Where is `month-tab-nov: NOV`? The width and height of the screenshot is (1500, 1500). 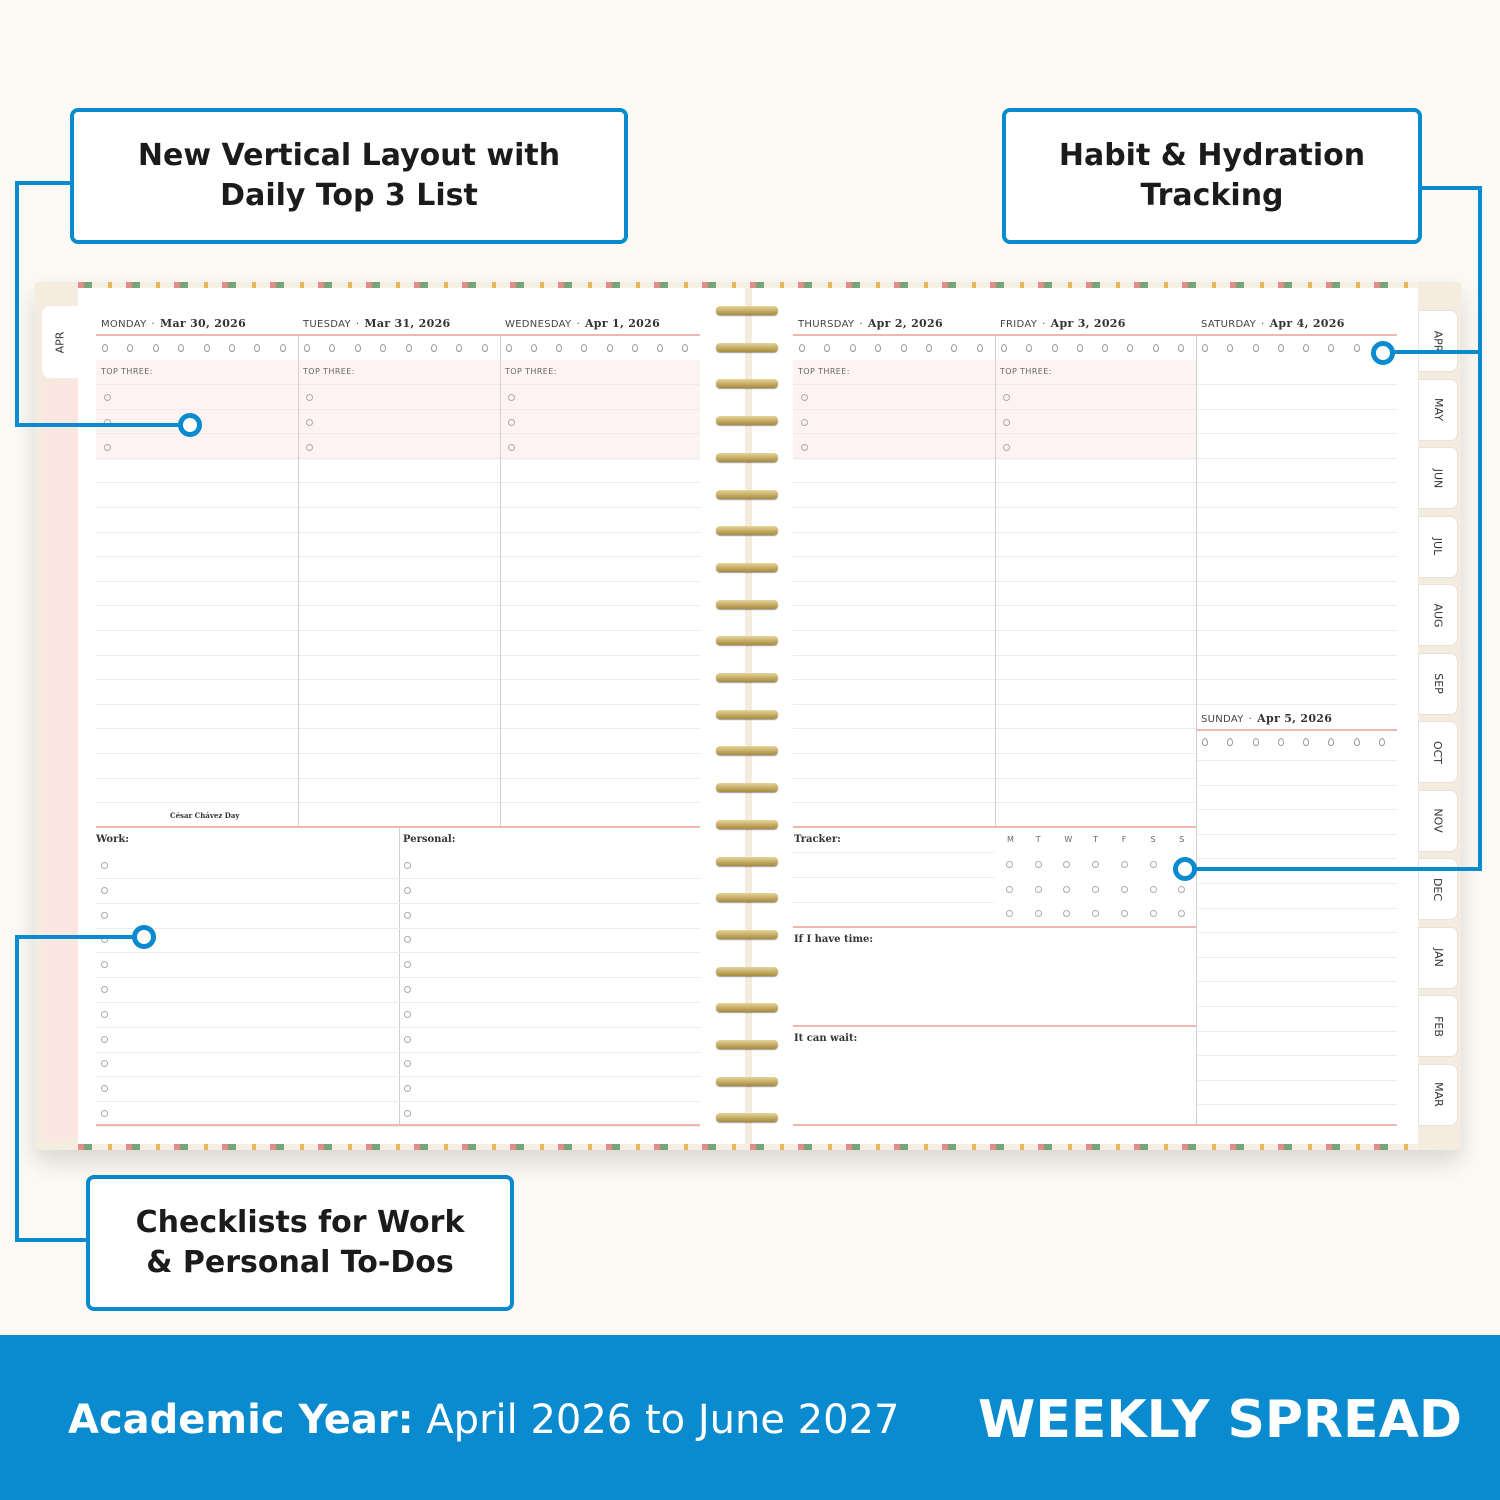
month-tab-nov: NOV is located at coordinates (1438, 820).